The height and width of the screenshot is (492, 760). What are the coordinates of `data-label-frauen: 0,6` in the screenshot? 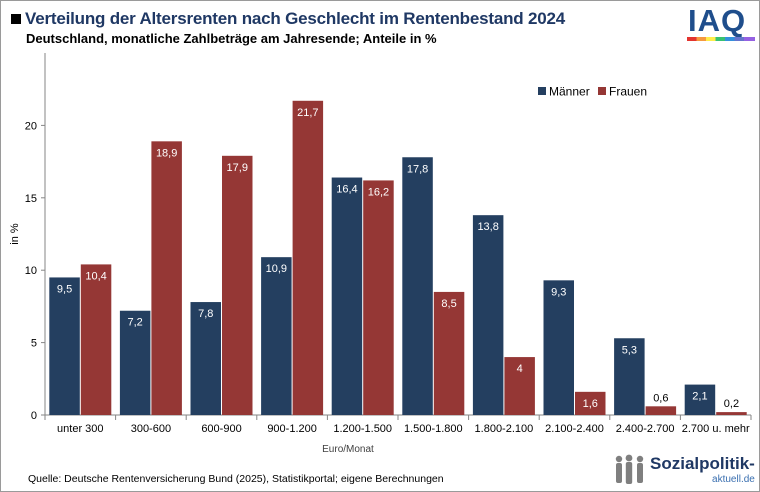 It's located at (660, 398).